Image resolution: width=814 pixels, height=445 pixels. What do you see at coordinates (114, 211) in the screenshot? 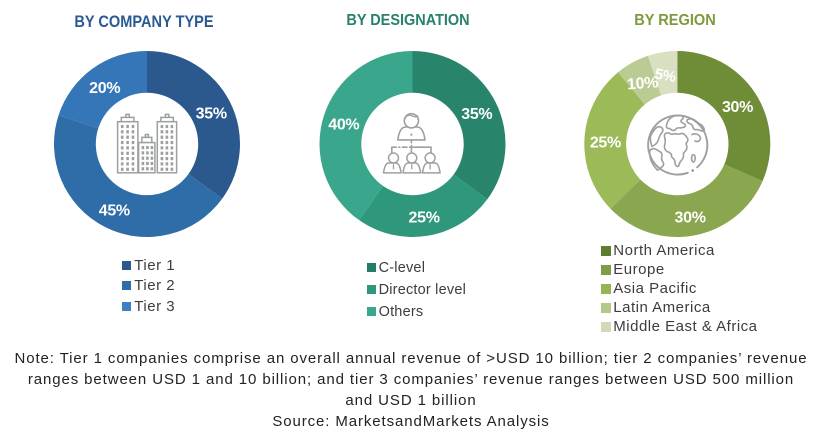
I see `svg-text: 45%` at bounding box center [114, 211].